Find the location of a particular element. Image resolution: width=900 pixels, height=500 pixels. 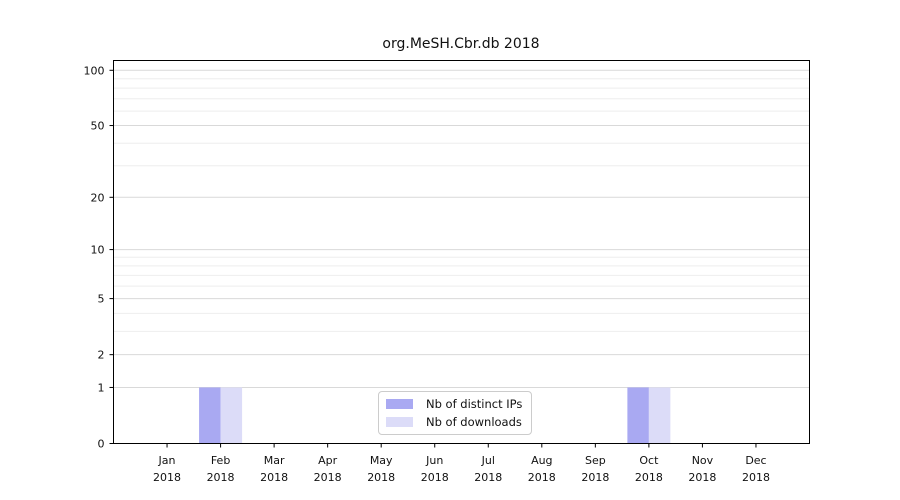

x-tick-label-month: Sep is located at coordinates (595, 460).